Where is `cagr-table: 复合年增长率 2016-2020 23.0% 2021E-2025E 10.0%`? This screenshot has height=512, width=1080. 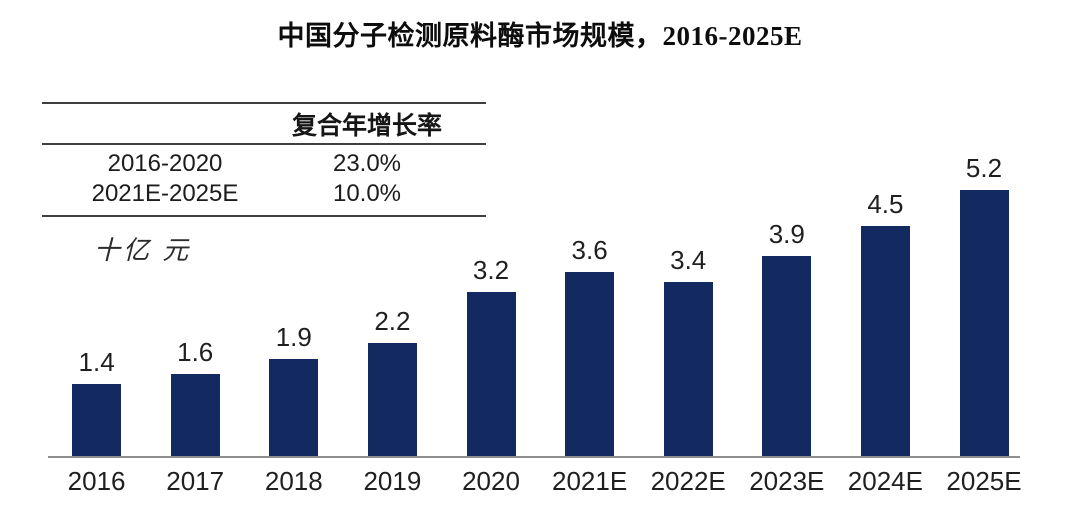 cagr-table: 复合年增长率 2016-2020 23.0% 2021E-2025E 10.0% is located at coordinates (264, 159).